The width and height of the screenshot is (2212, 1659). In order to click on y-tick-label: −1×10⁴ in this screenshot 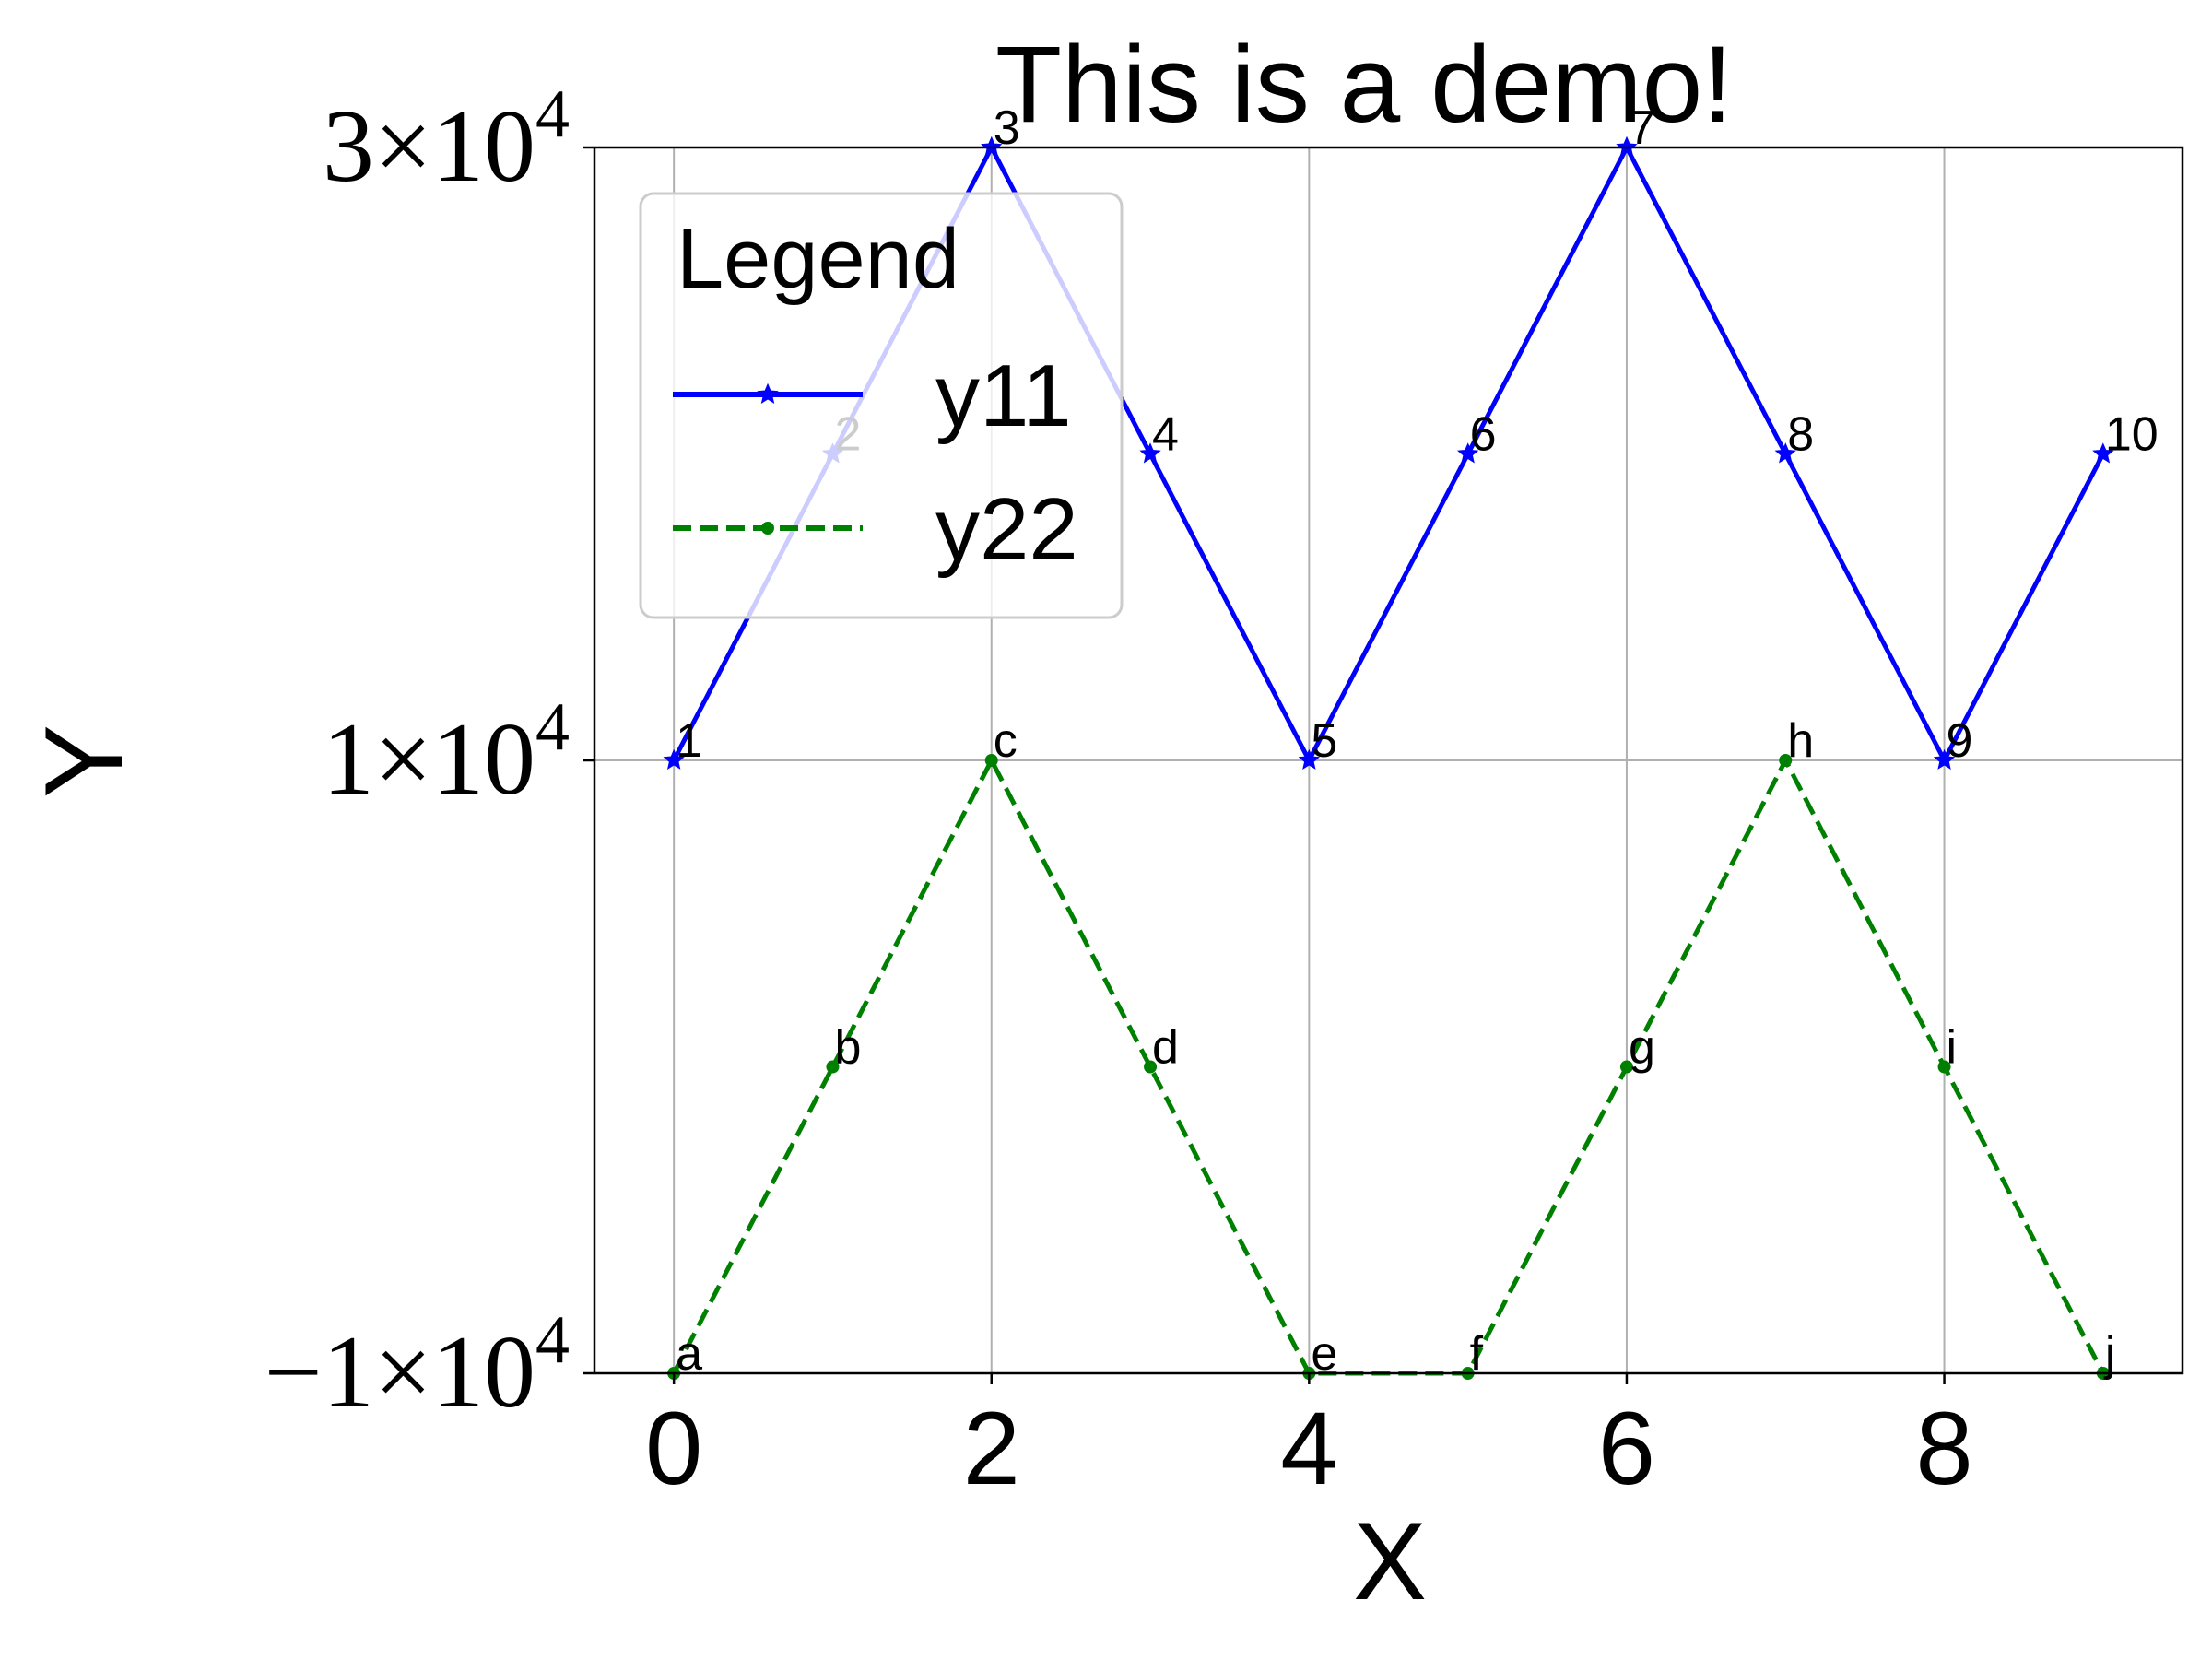, I will do `click(417, 1366)`.